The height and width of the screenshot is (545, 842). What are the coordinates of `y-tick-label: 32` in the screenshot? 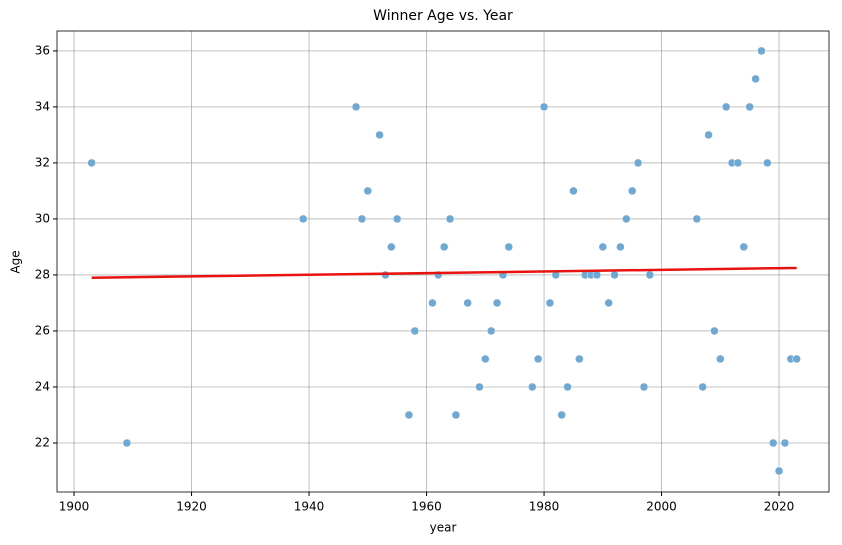 It's located at (42, 162).